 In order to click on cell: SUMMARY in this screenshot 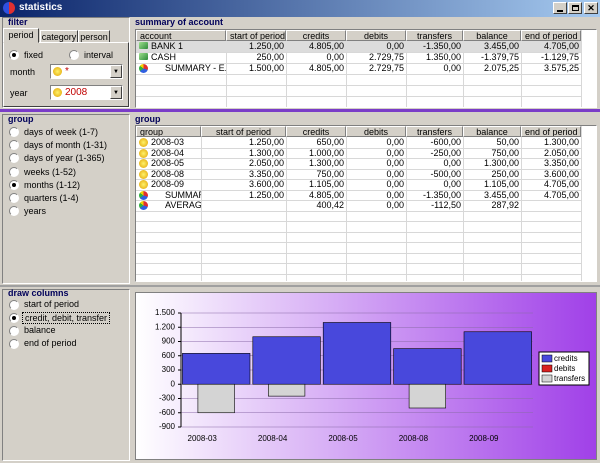, I will do `click(183, 194)`.